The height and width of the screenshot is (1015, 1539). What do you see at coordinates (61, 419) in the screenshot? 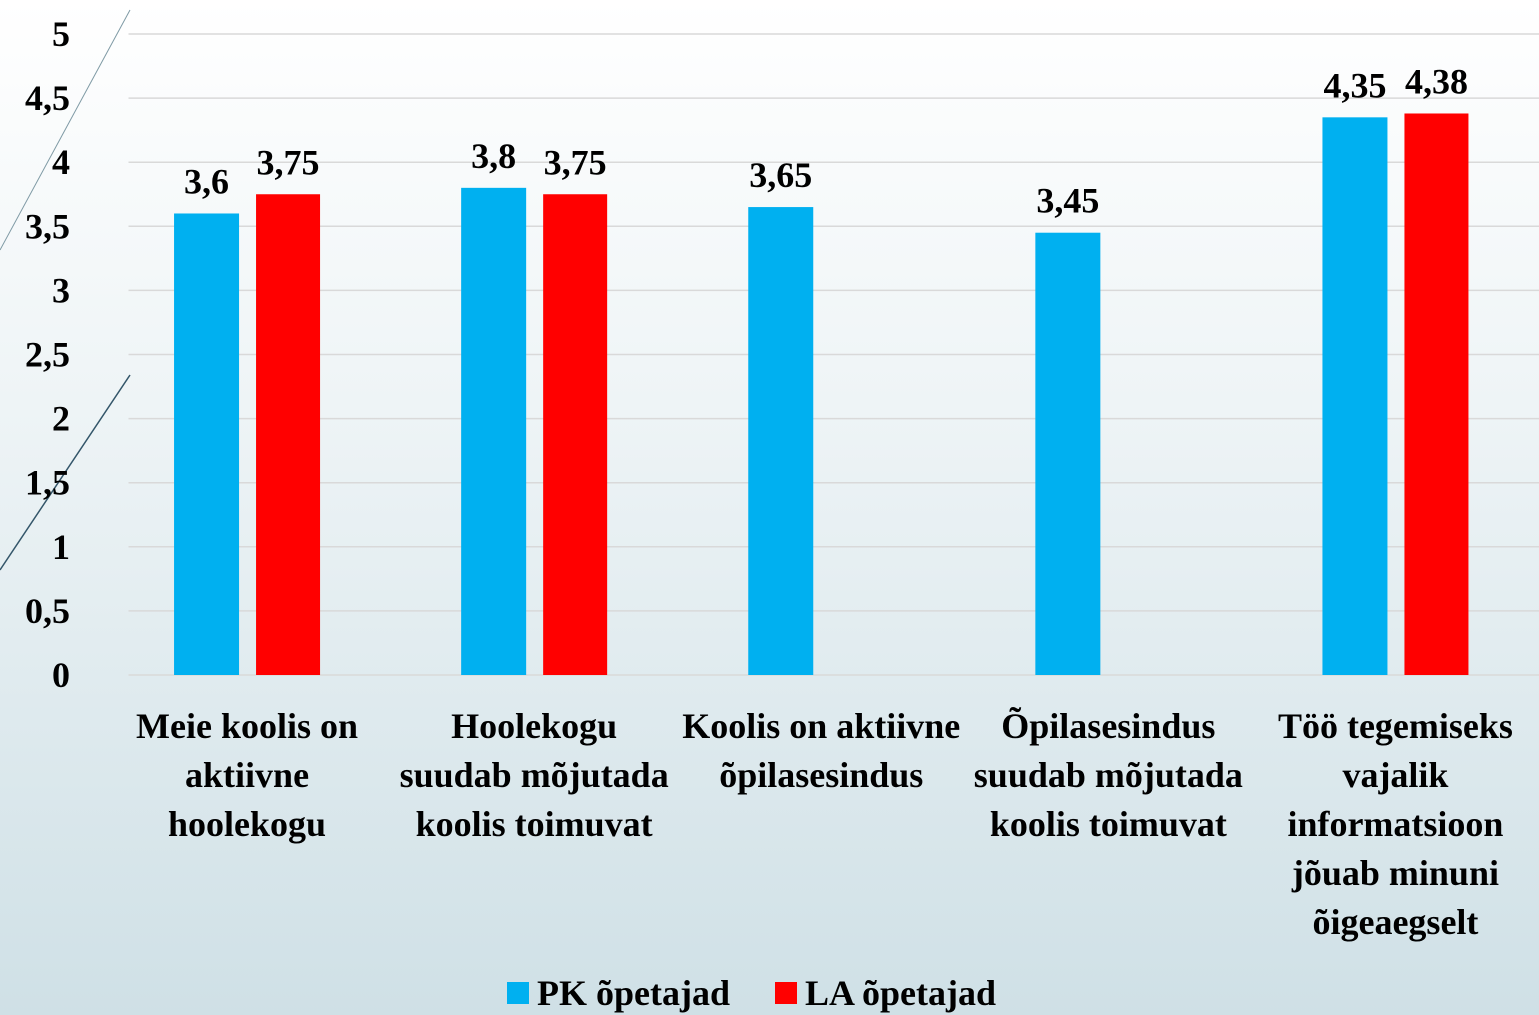
I see `y-tick-label: 2` at bounding box center [61, 419].